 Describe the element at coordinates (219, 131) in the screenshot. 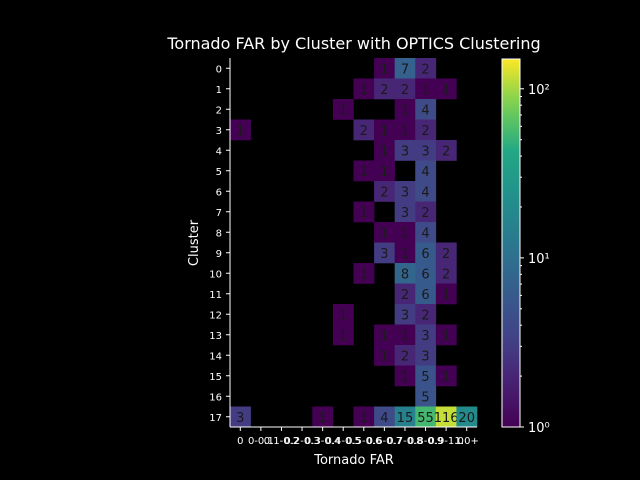

I see `y-tick-label: 3` at that location.